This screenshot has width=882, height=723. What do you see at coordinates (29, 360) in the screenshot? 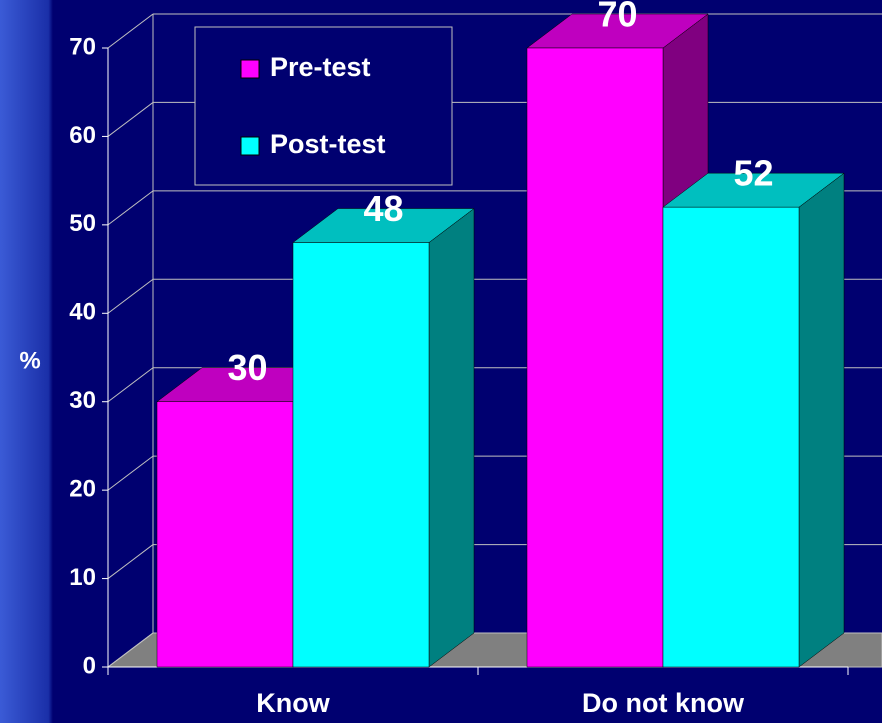
I see `y-axis-label: %` at bounding box center [29, 360].